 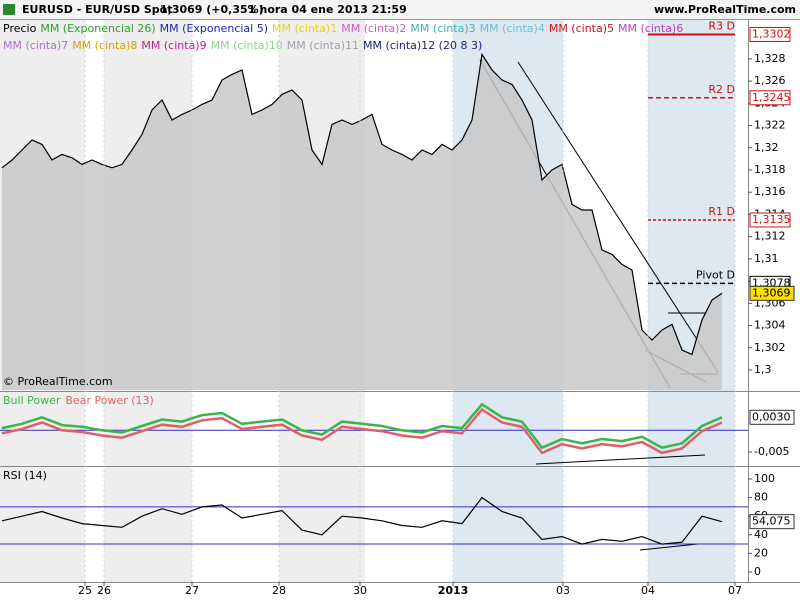 What do you see at coordinates (173, 45) in the screenshot?
I see `legend-entry: MM (cinta)9` at bounding box center [173, 45].